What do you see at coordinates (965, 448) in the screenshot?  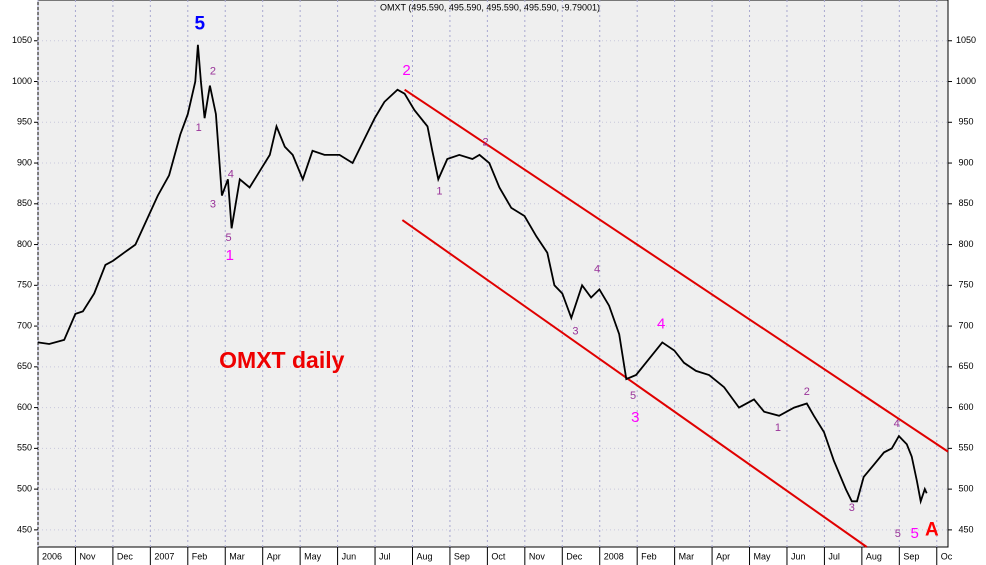 I see `y2-tick-label: 550` at bounding box center [965, 448].